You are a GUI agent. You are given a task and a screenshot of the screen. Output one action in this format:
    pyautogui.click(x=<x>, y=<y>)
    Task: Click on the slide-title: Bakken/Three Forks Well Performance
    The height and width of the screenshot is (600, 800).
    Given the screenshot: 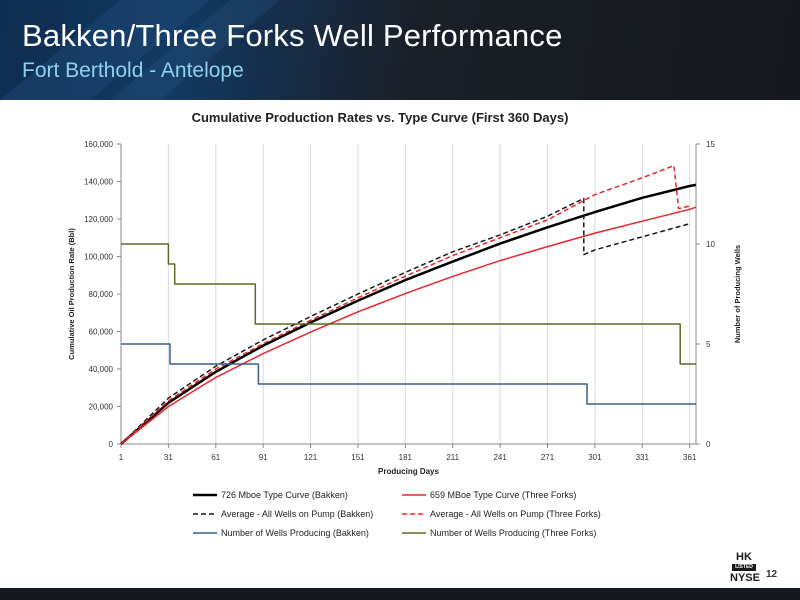 What is the action you would take?
    pyautogui.click(x=292, y=35)
    